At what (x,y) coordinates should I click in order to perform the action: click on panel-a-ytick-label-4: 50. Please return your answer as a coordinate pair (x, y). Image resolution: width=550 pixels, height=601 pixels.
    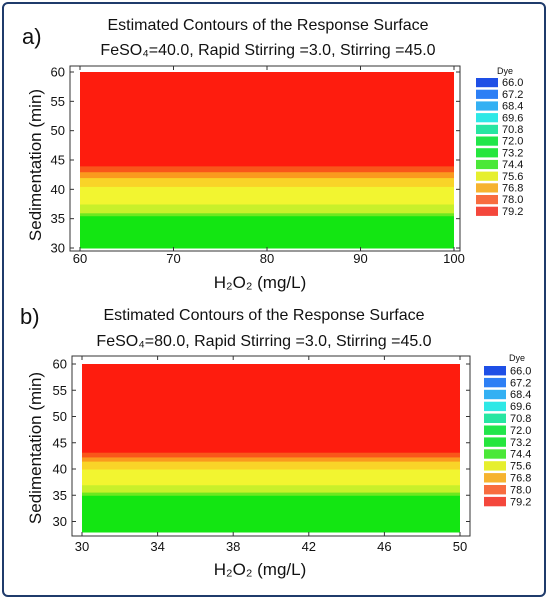
    Looking at the image, I should click on (58, 130).